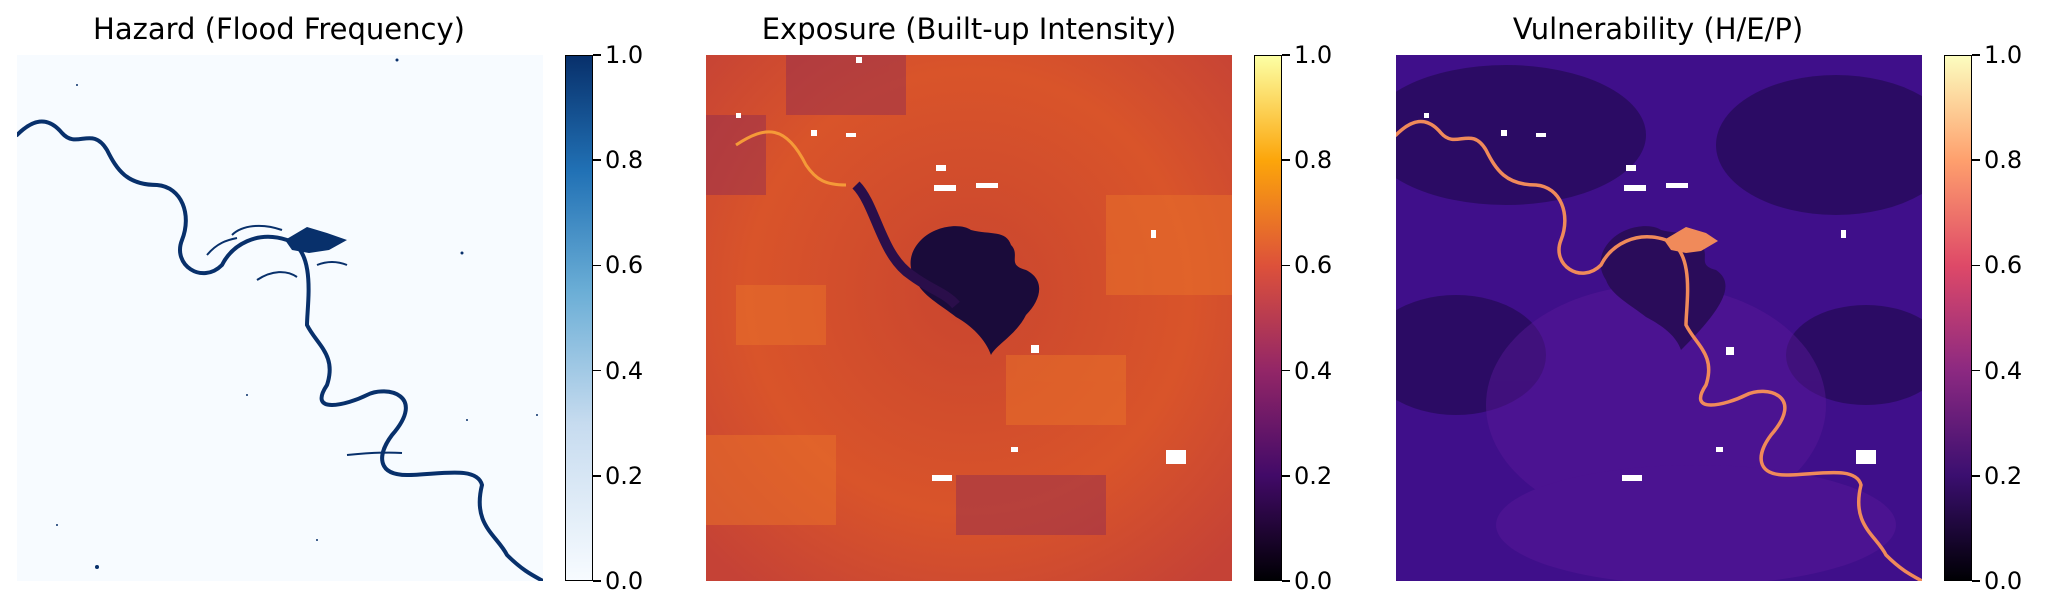 The height and width of the screenshot is (615, 2046). I want to click on exposure-colorbar-tick-label: 0.4, so click(1313, 371).